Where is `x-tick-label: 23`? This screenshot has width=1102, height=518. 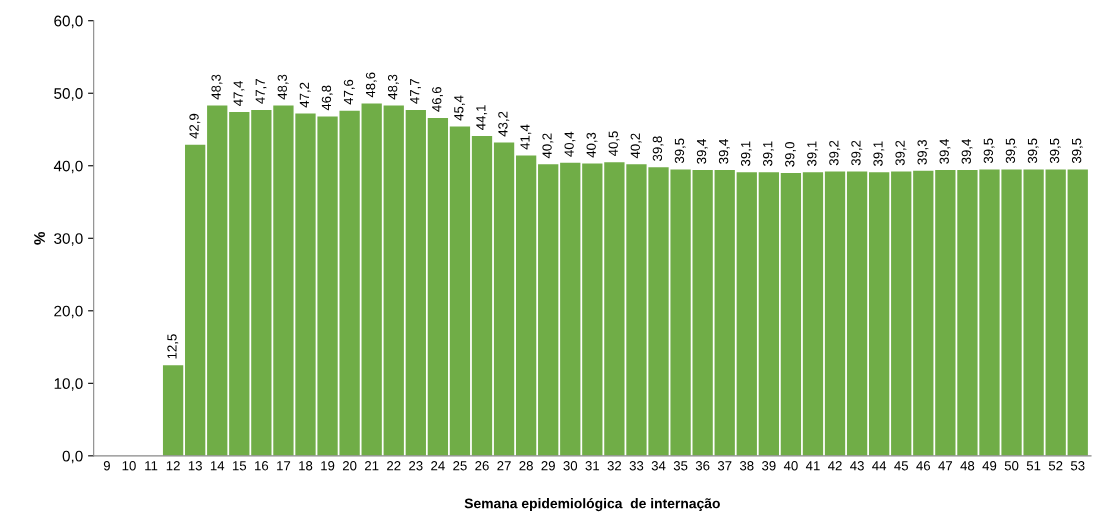 x-tick-label: 23 is located at coordinates (416, 466).